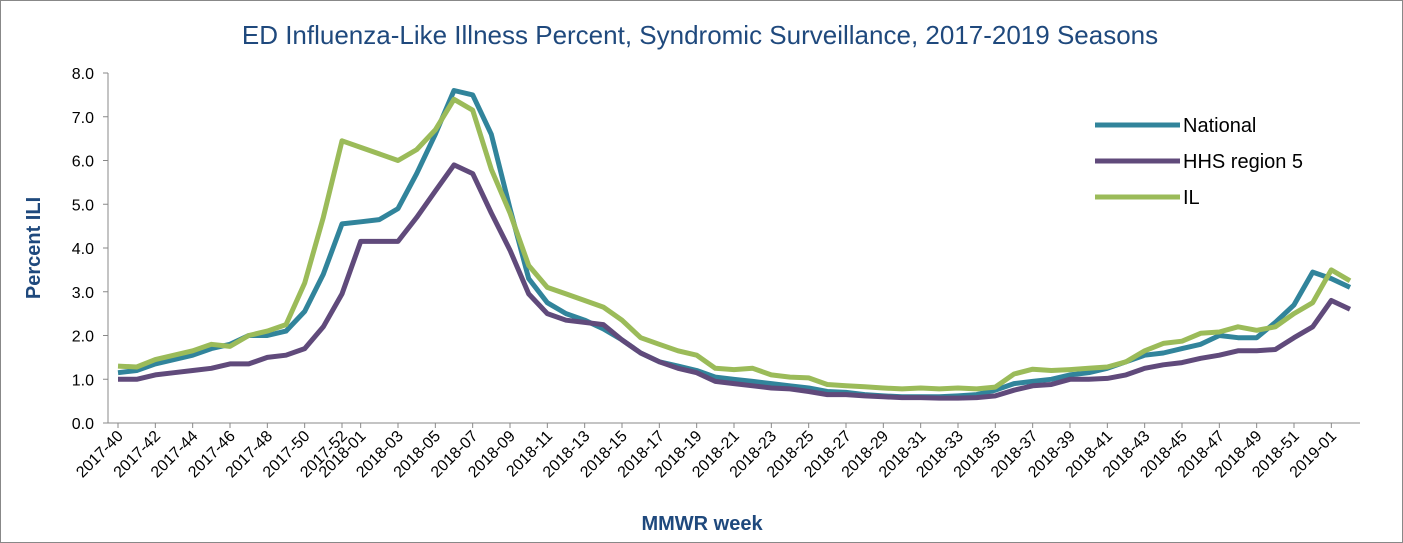  I want to click on y-axis-label: Percent ILI, so click(34, 248).